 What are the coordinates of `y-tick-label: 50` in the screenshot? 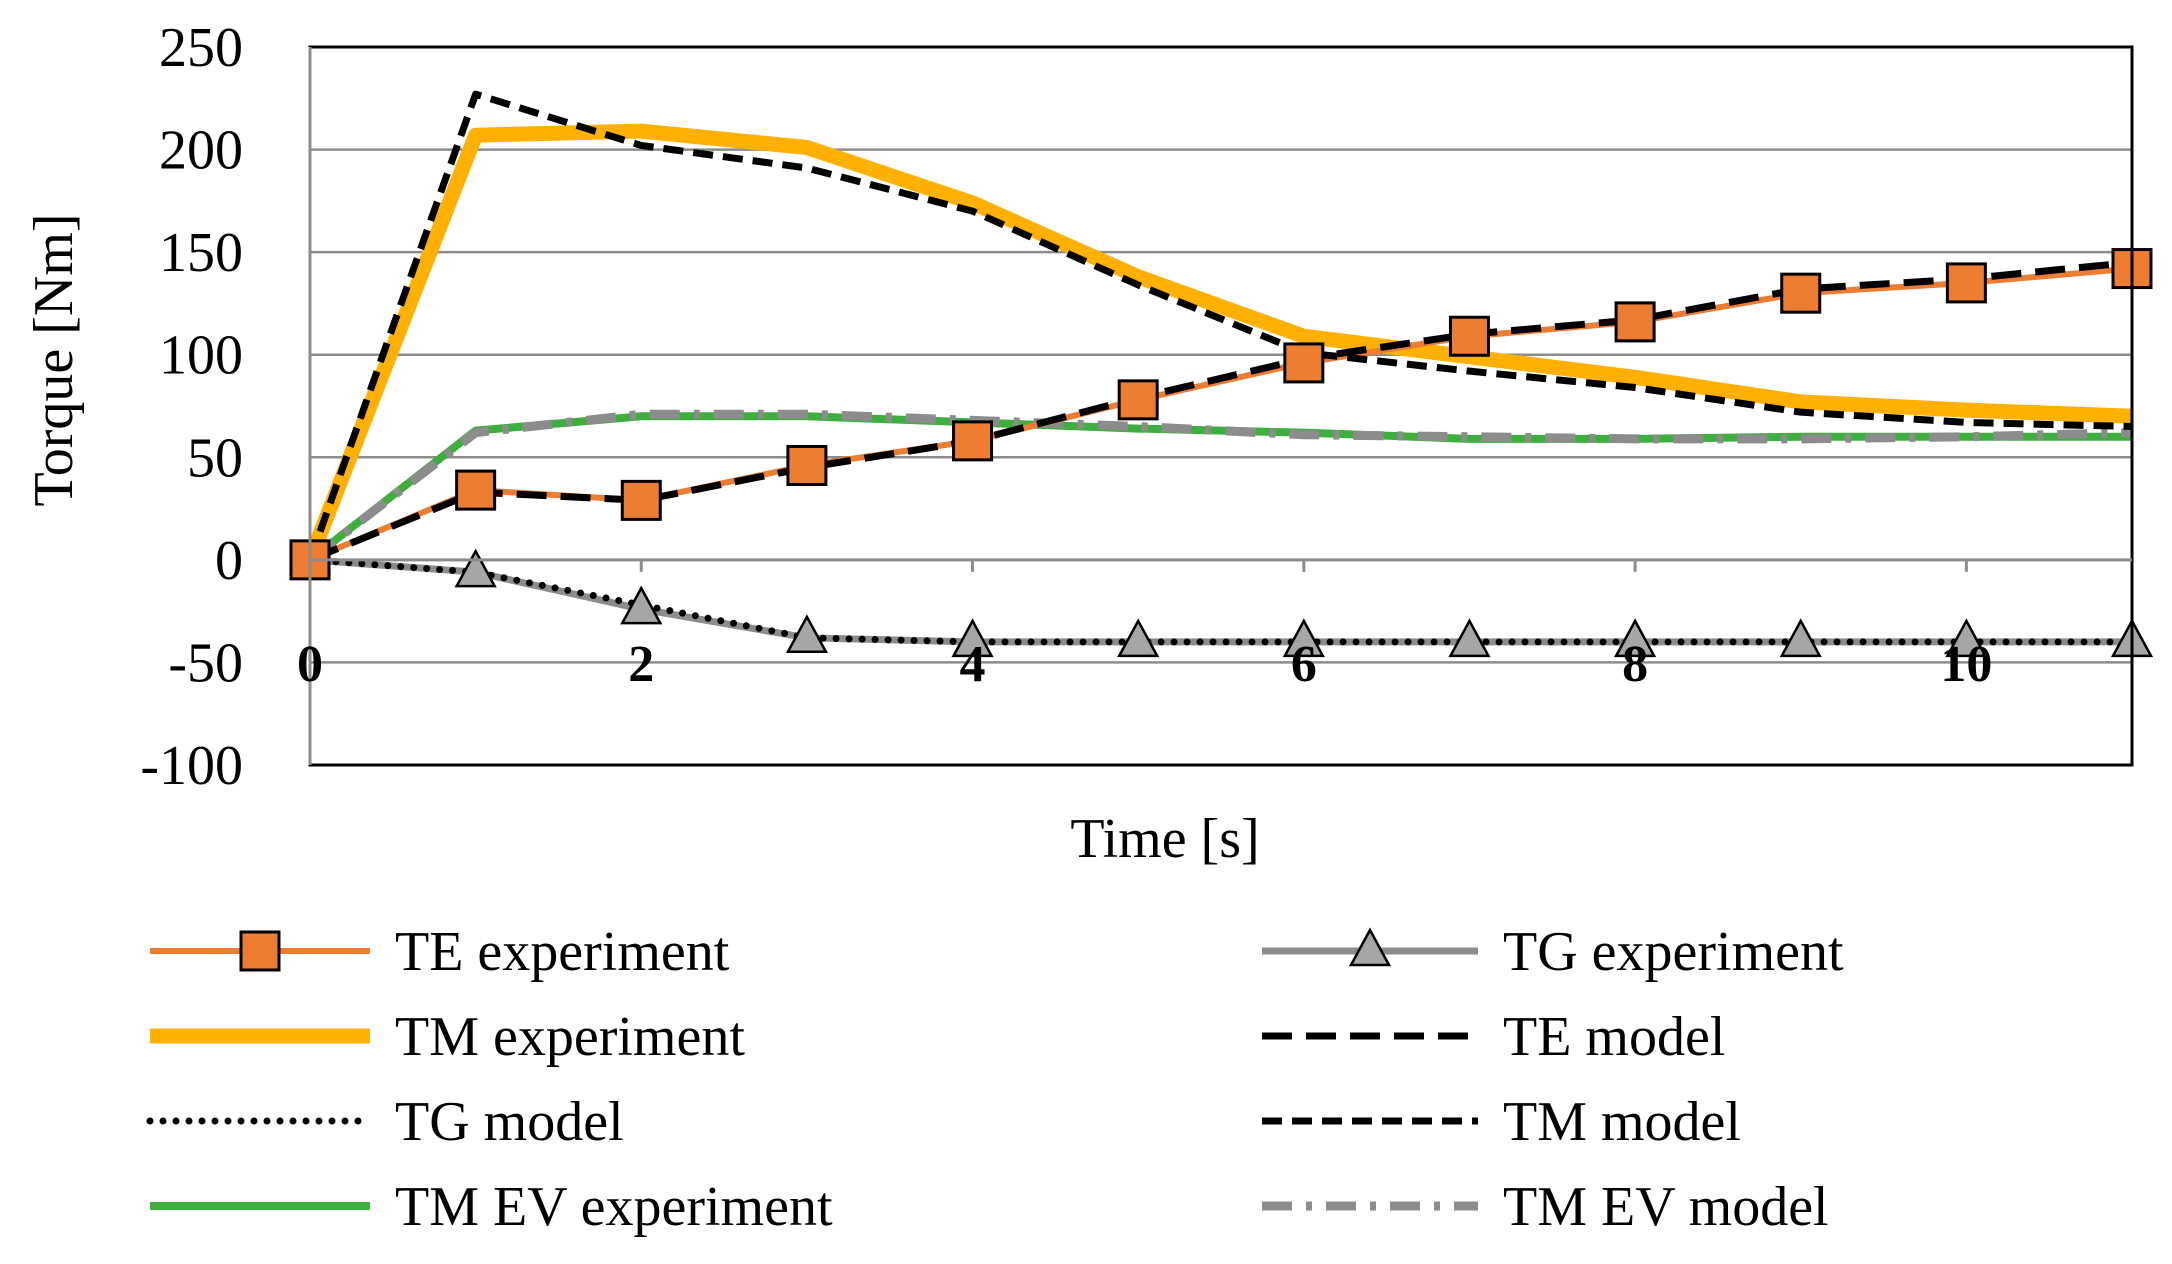 It's located at (215, 458).